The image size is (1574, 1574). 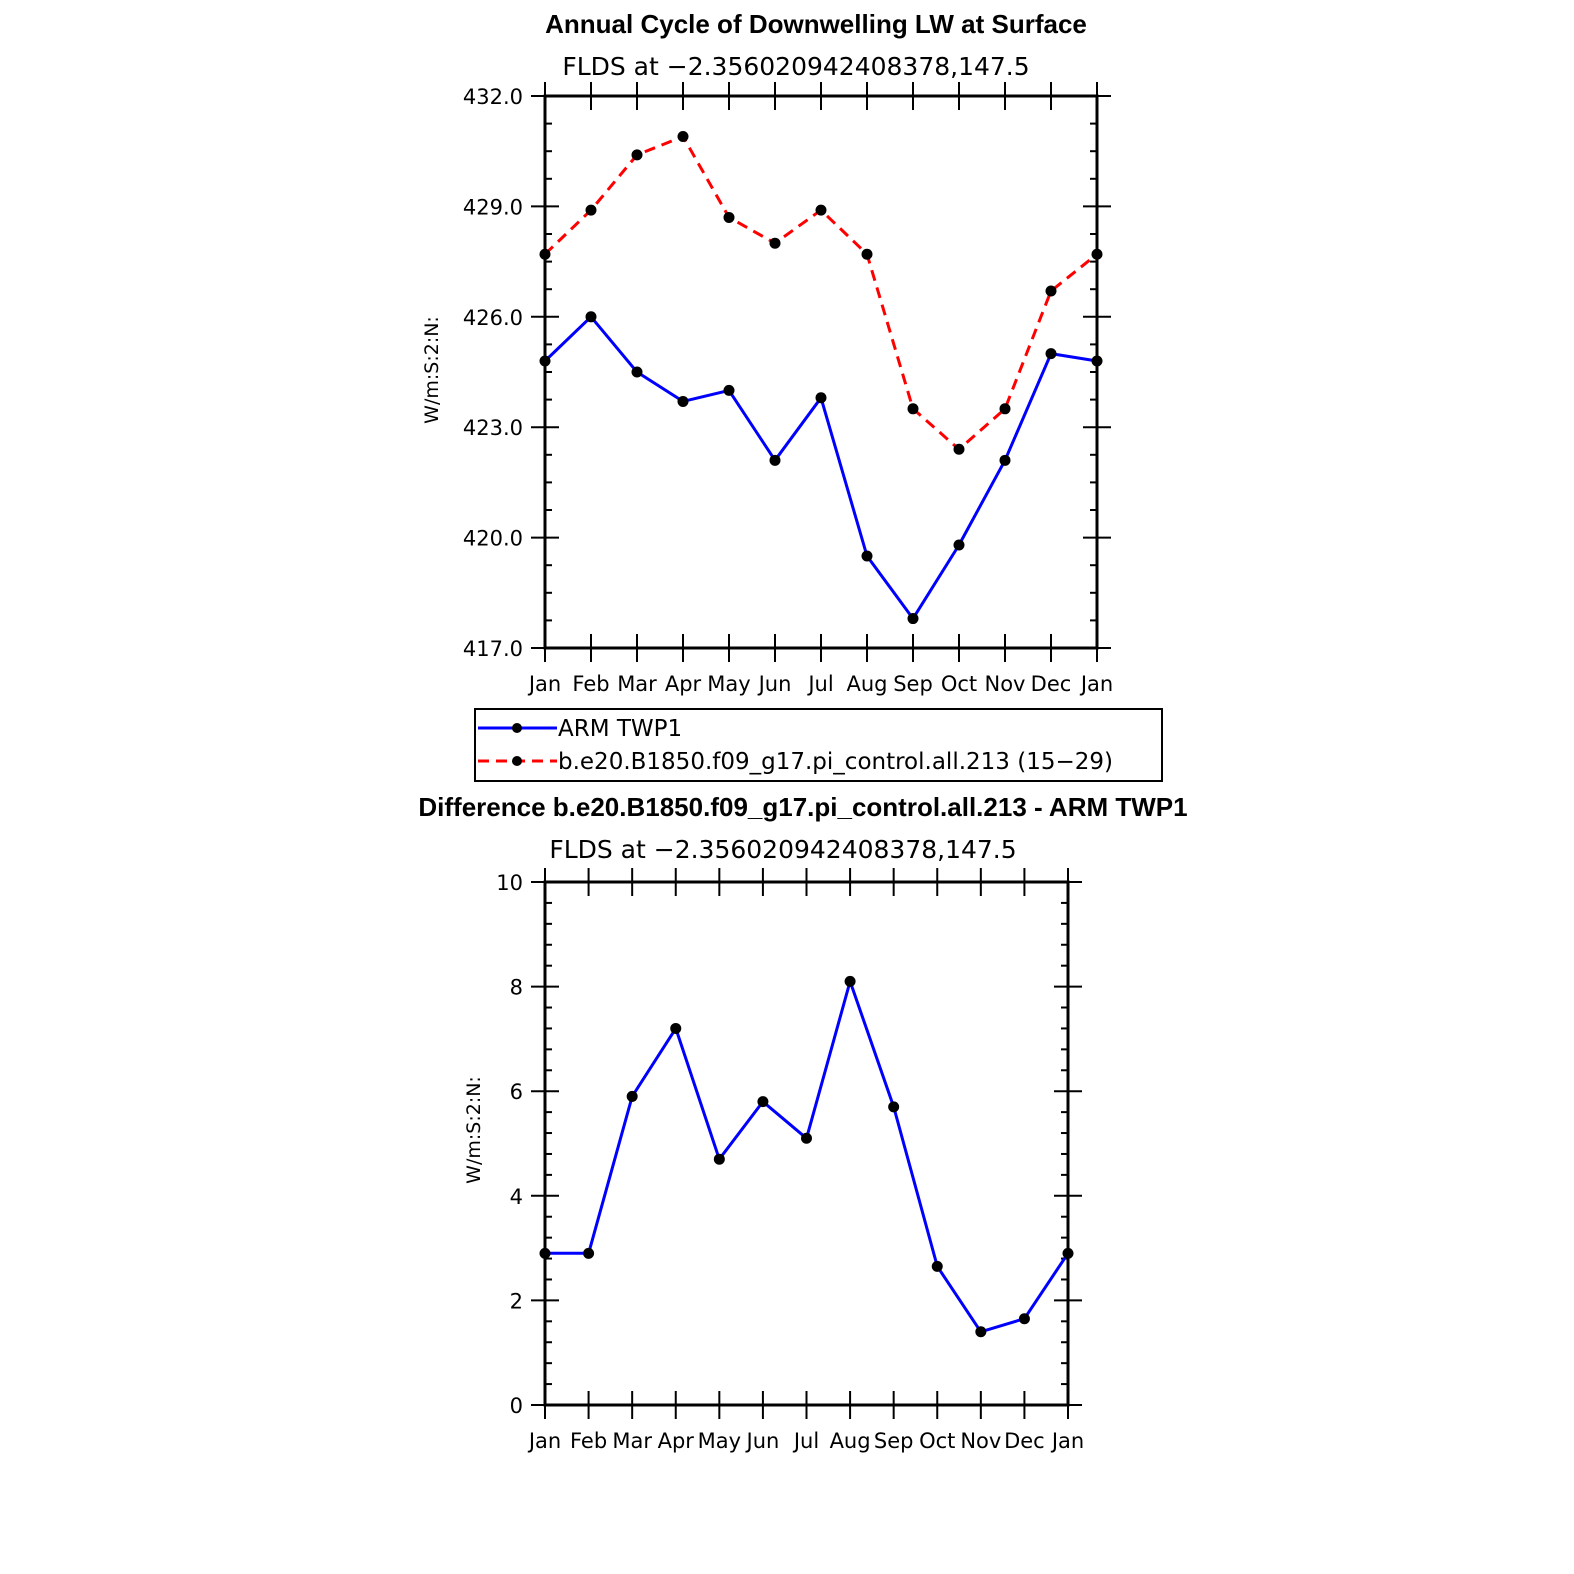 What do you see at coordinates (493, 373) in the screenshot?
I see `y-tick-labels: 417.0 420.0 423.0 426.0 429.0 432.0` at bounding box center [493, 373].